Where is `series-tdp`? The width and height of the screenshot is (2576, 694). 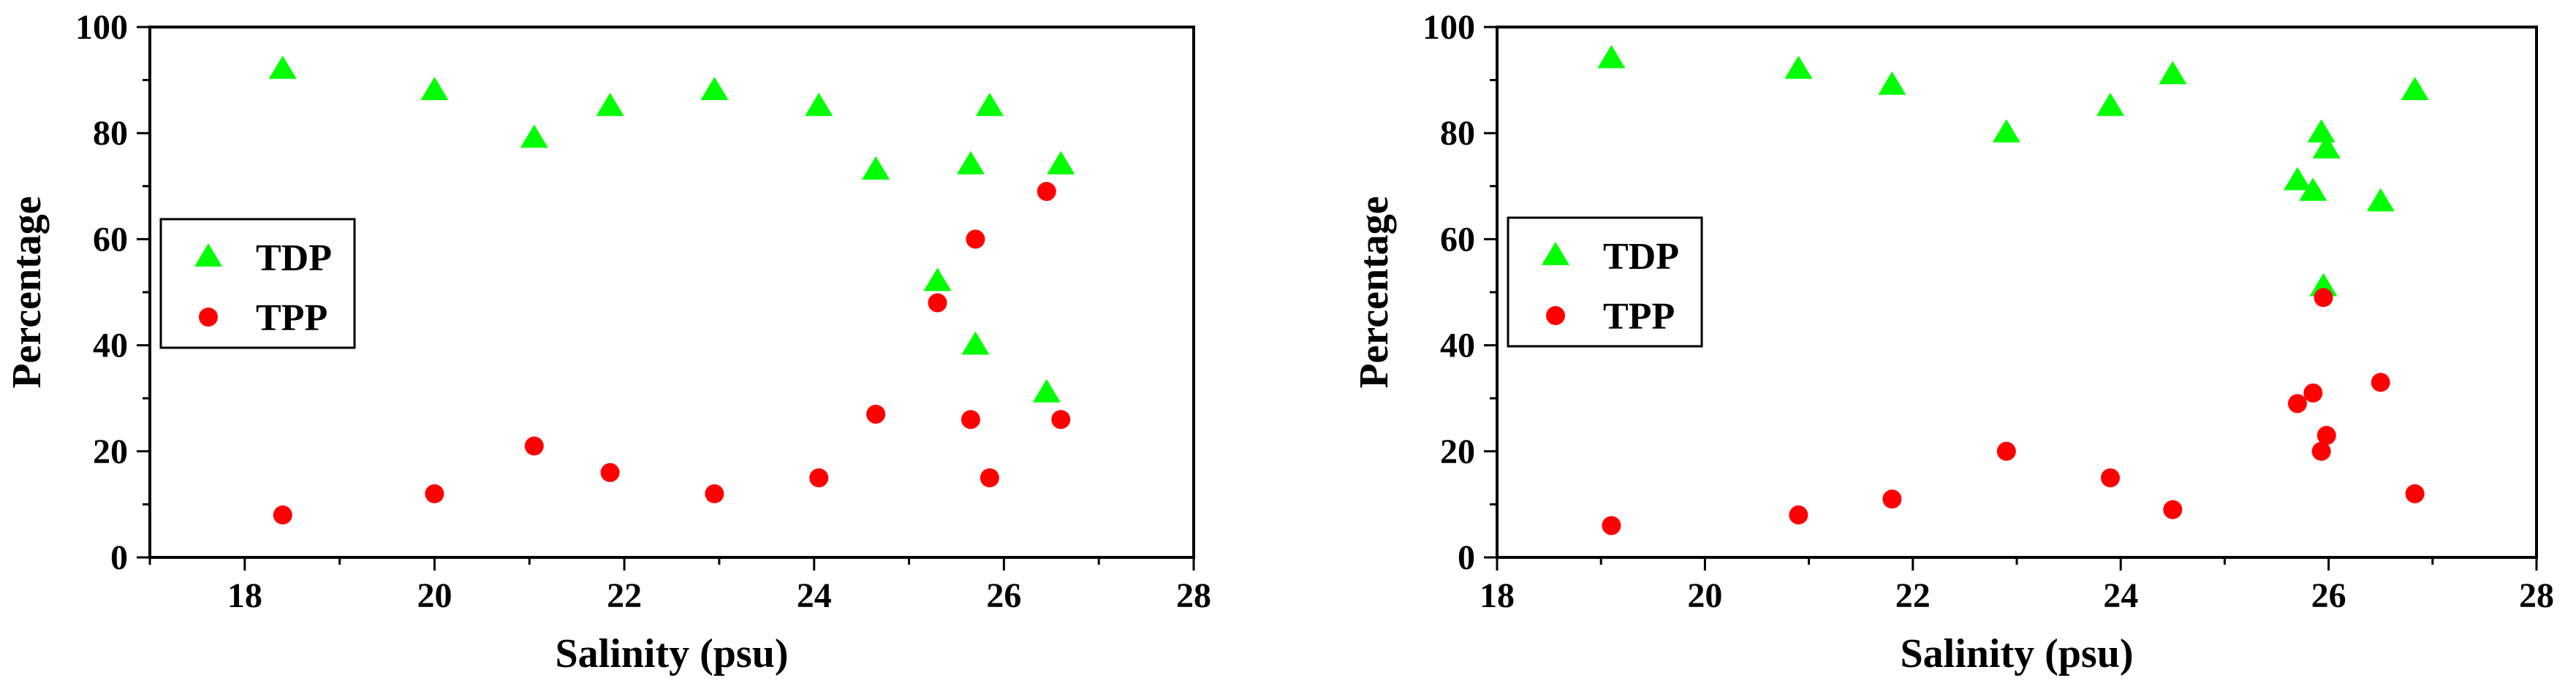
series-tdp is located at coordinates (2013, 171).